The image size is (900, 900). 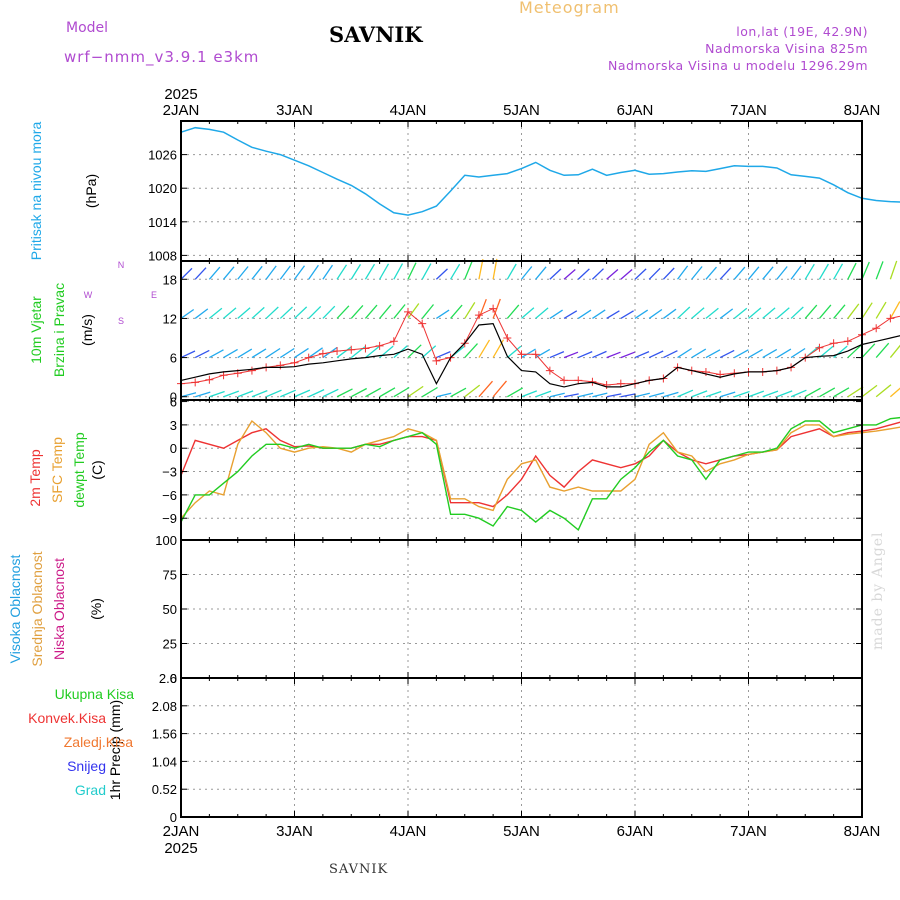 I want to click on x-label-bottom: 3JAN, so click(x=294, y=831).